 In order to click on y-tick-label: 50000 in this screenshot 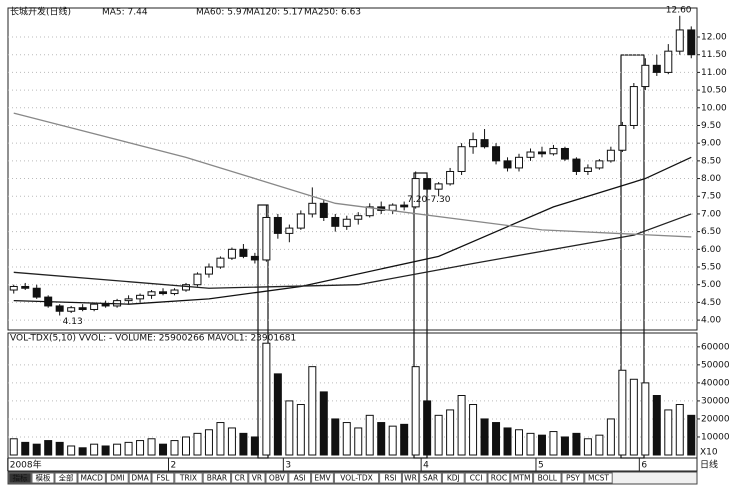, I will do `click(715, 365)`.